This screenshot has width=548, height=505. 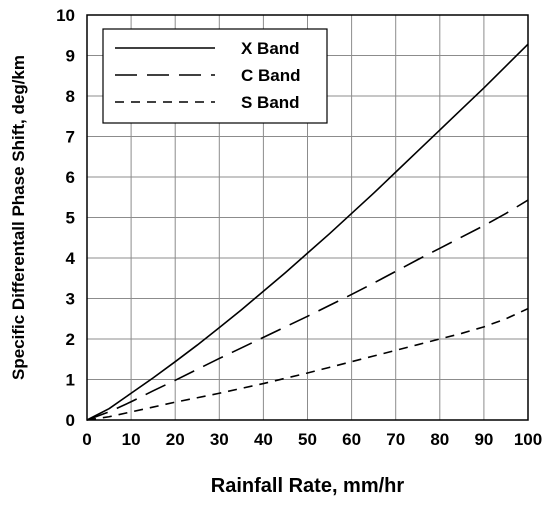 I want to click on y-tick-label: 10, so click(x=65, y=15).